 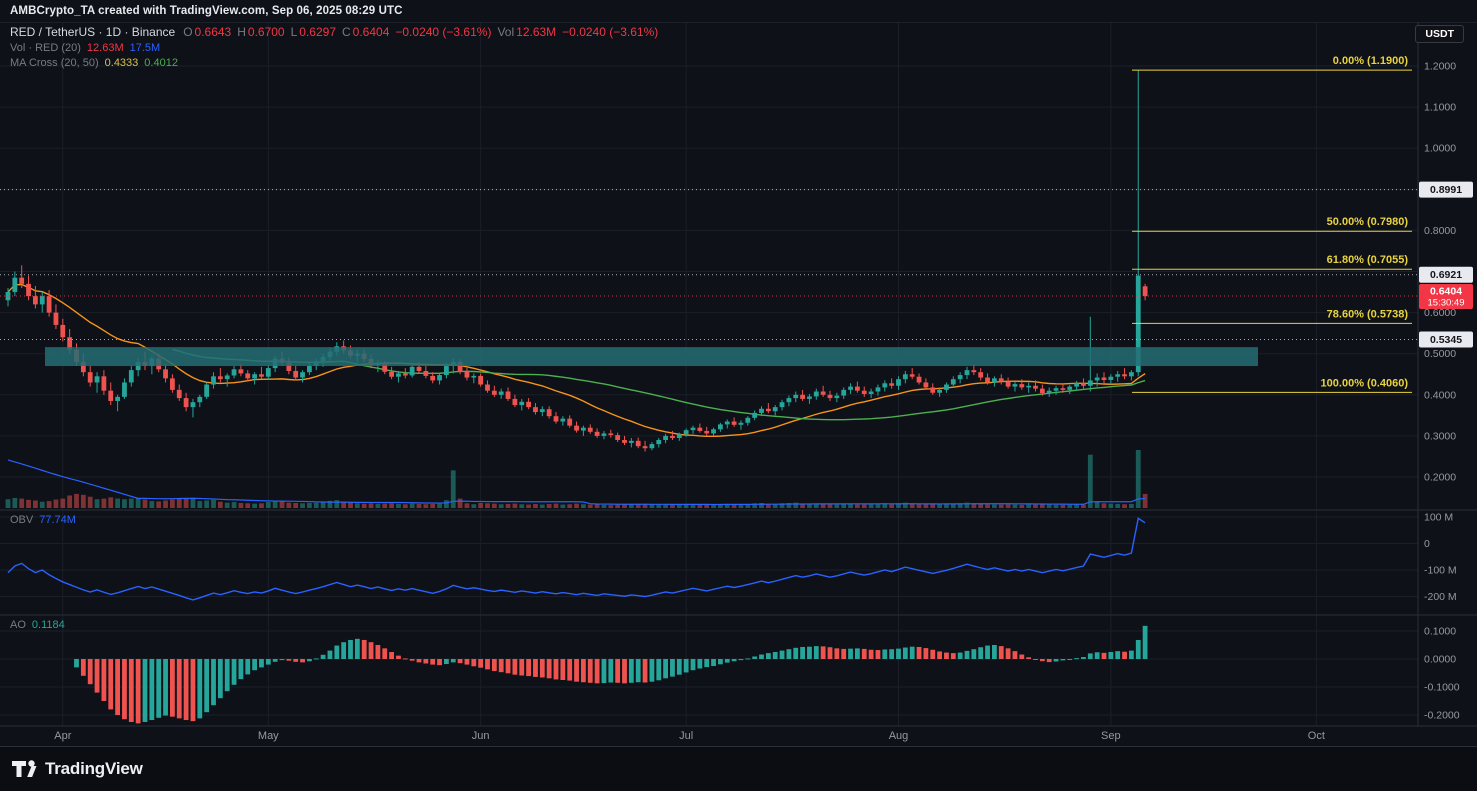 I want to click on svg-text: 0.5345, so click(x=1446, y=340).